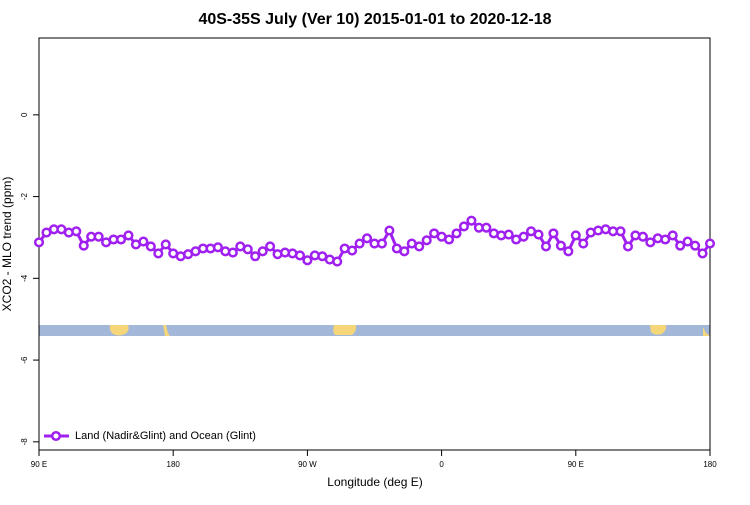 The width and height of the screenshot is (750, 505). I want to click on legend-marker, so click(56, 436).